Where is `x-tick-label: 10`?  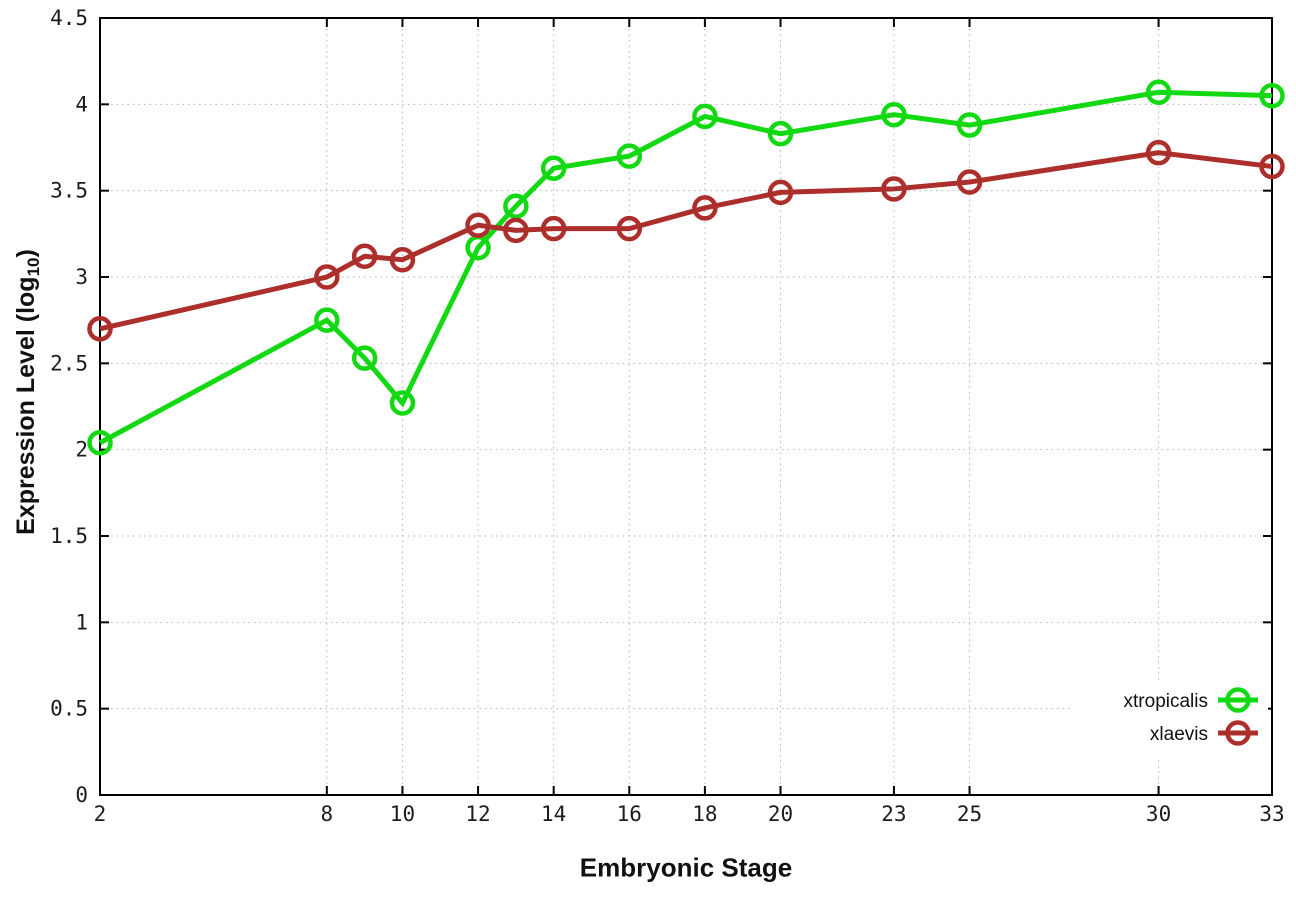 x-tick-label: 10 is located at coordinates (402, 814).